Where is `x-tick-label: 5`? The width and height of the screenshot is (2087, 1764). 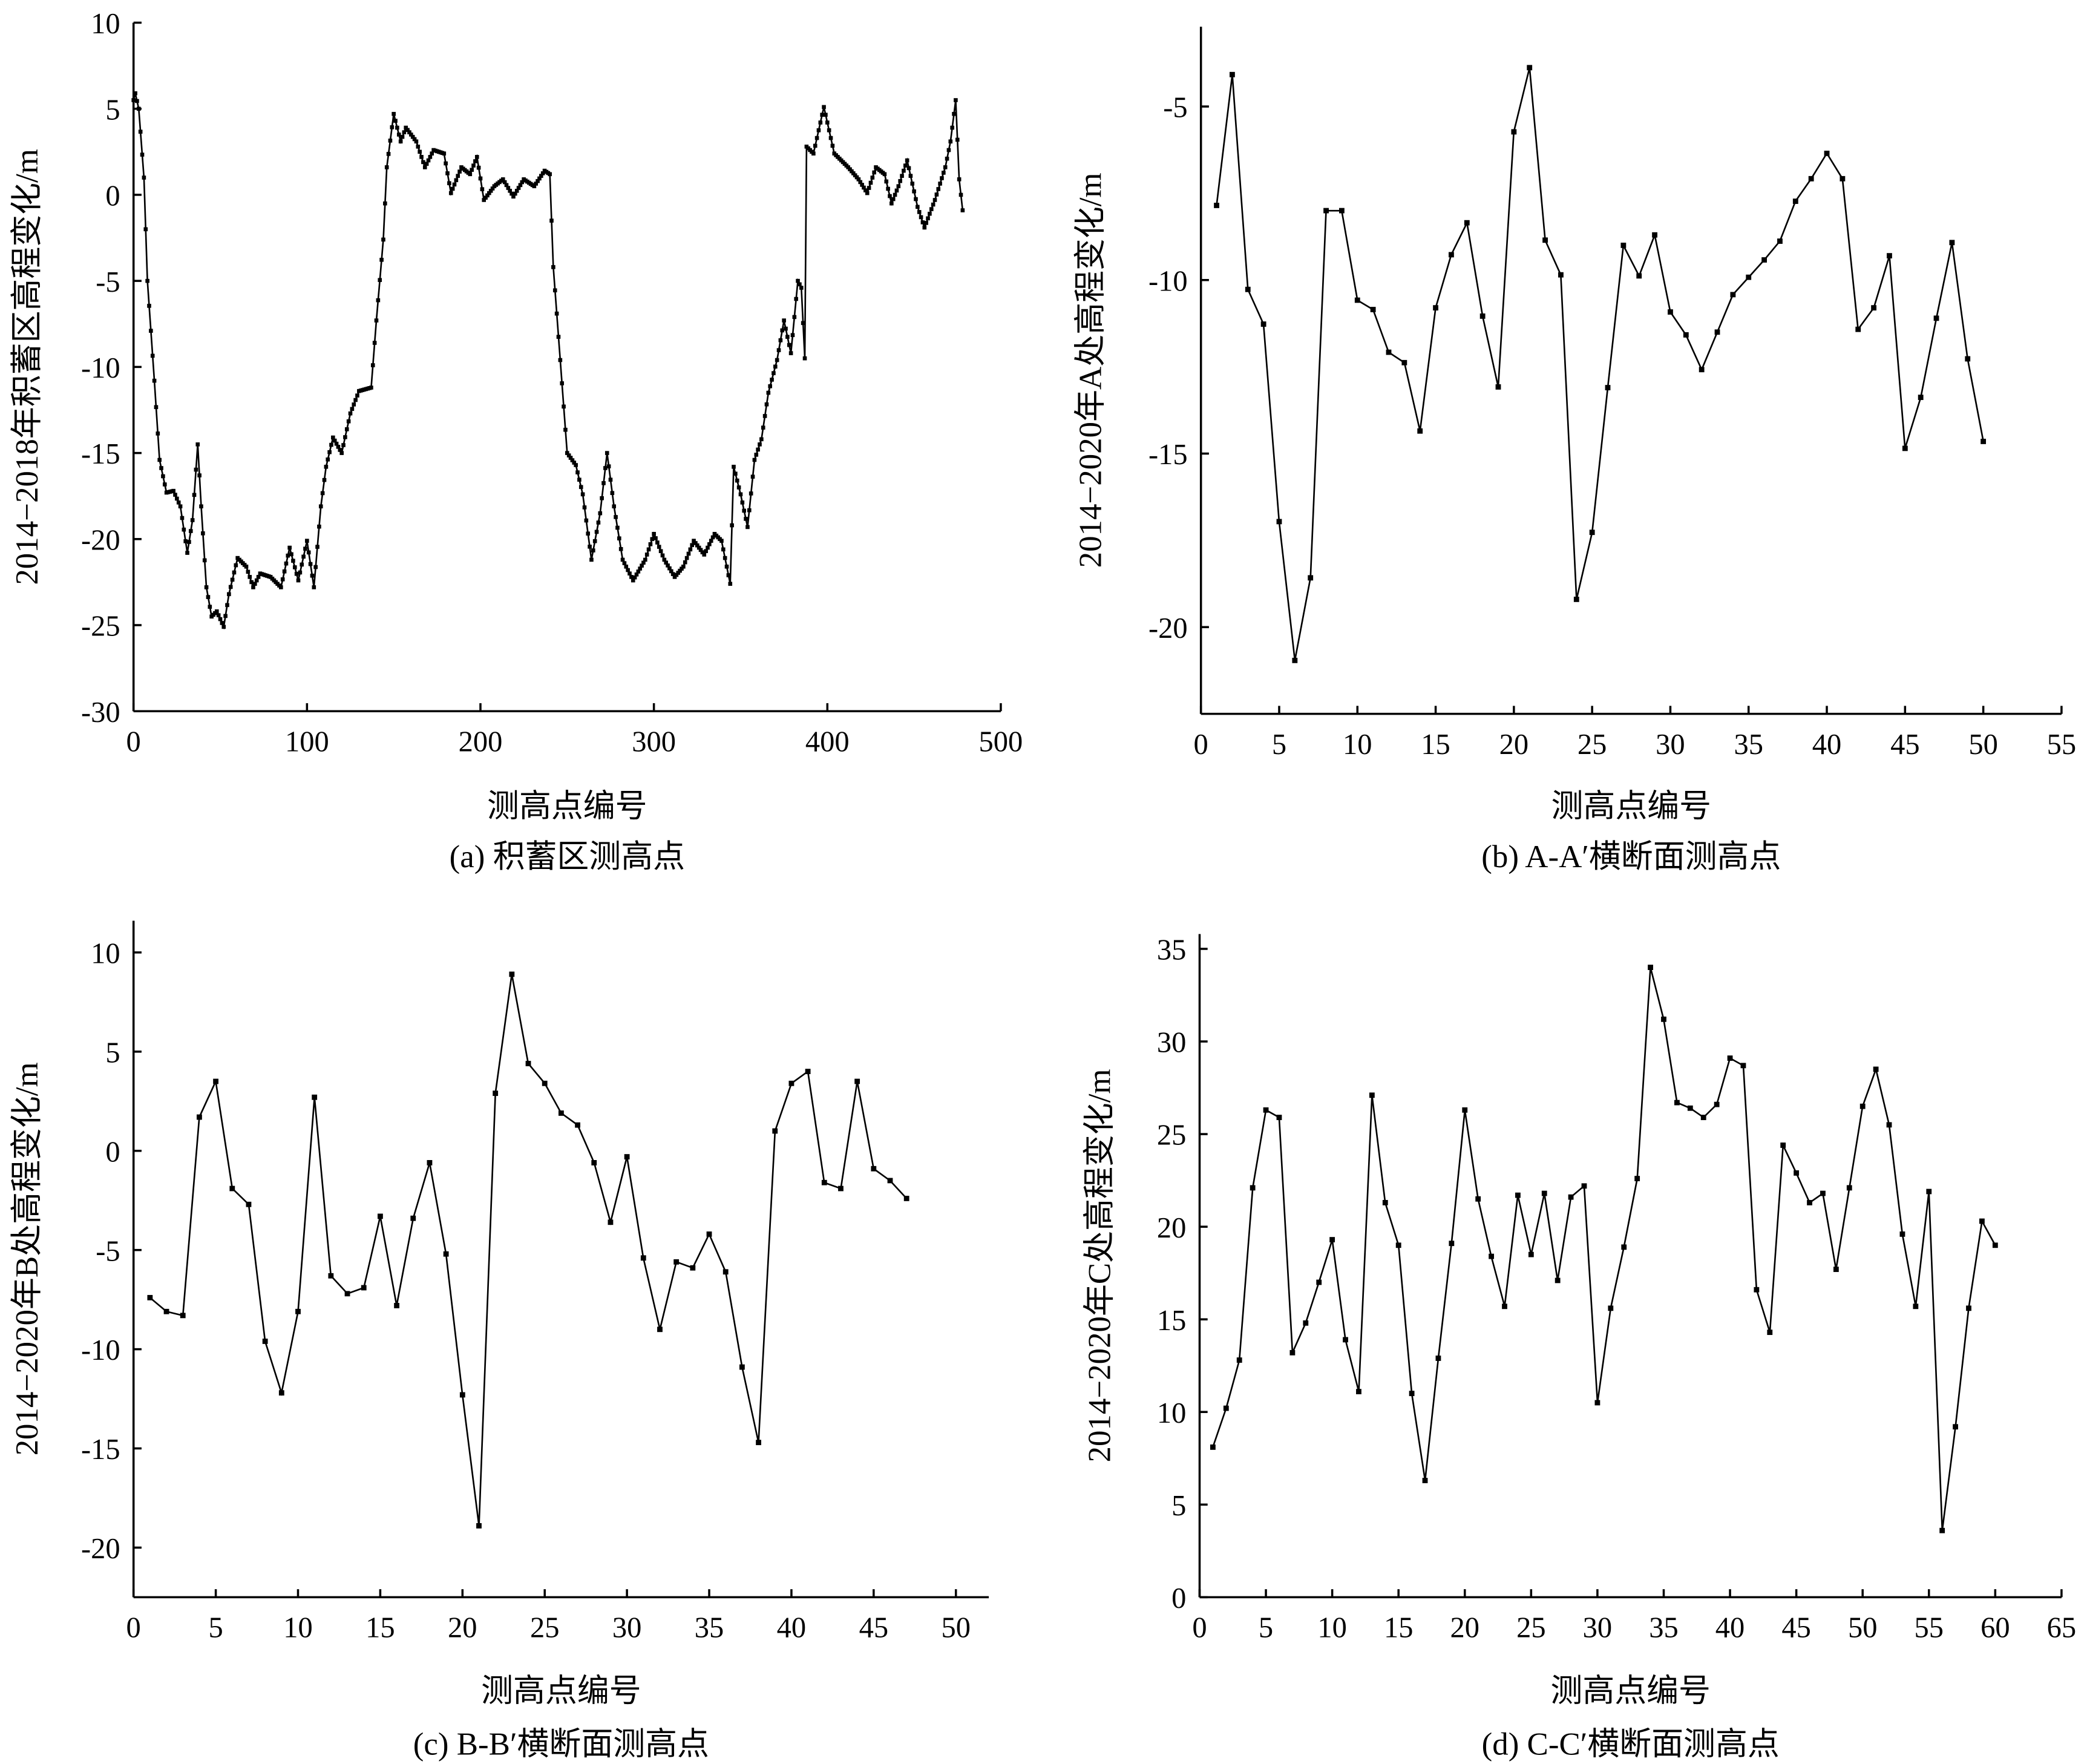
x-tick-label: 5 is located at coordinates (1279, 745).